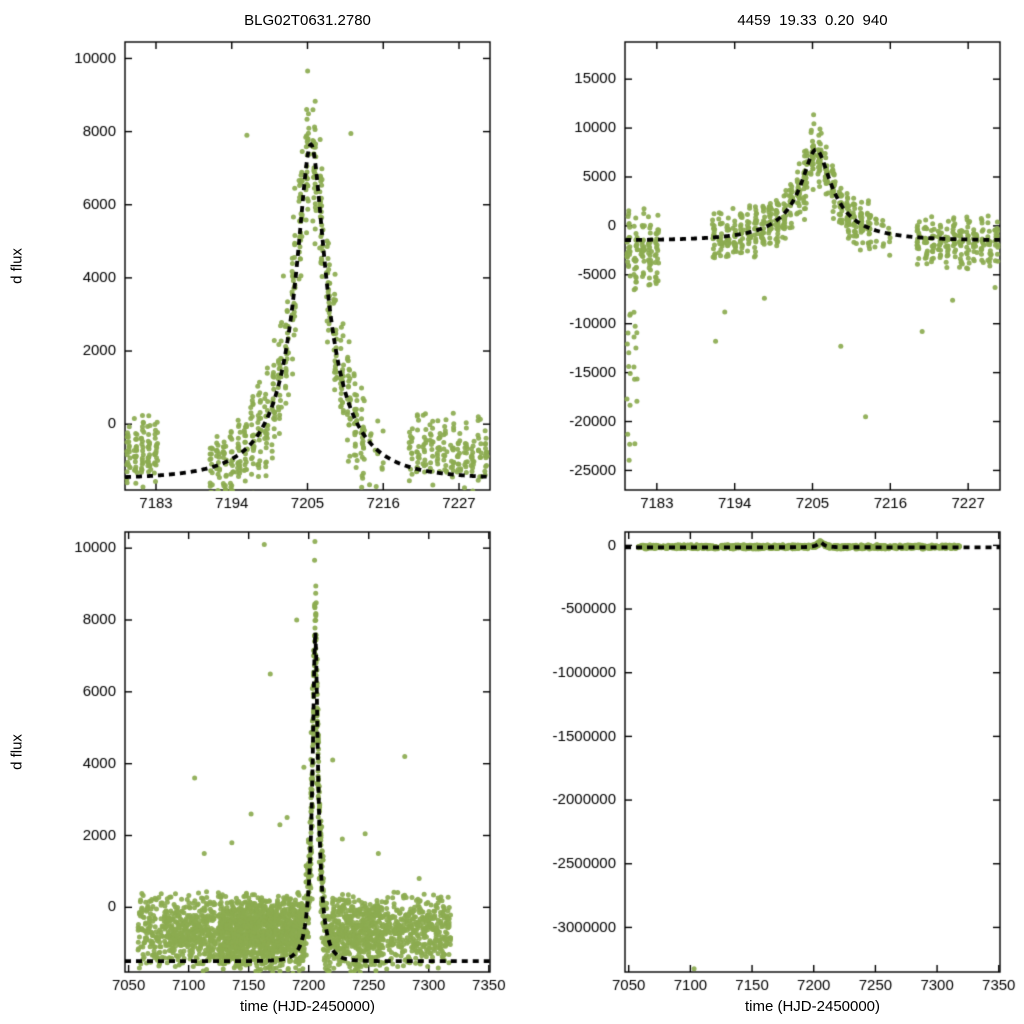 This screenshot has height=1024, width=1024. Describe the element at coordinates (17, 266) in the screenshot. I see `y-axis-label-top-left: d flux` at that location.